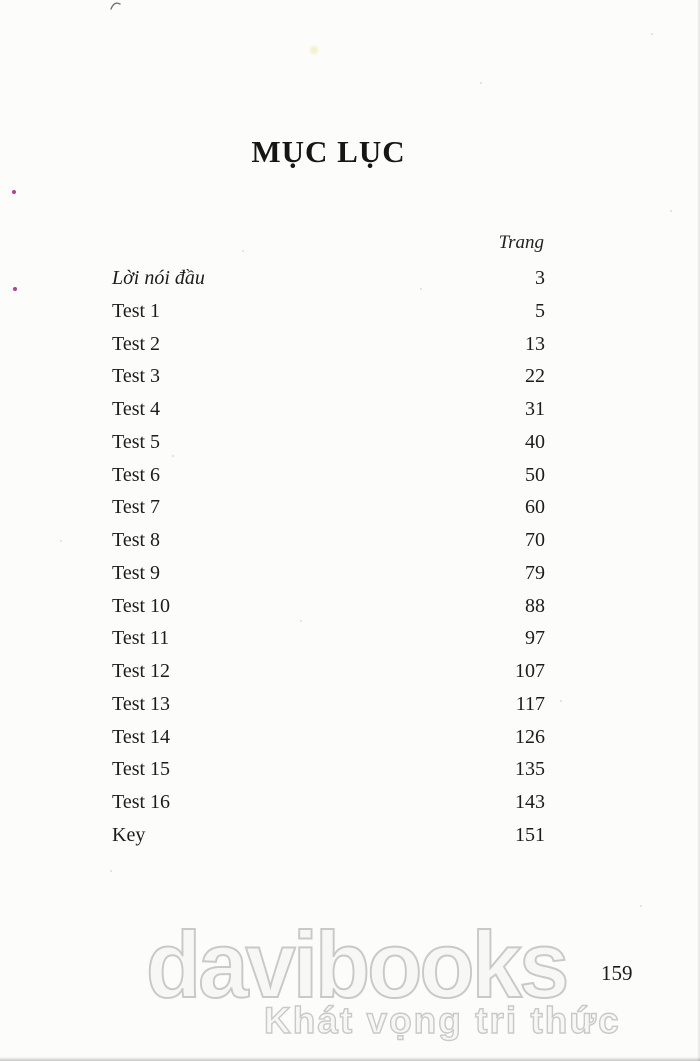 Image resolution: width=700 pixels, height=1061 pixels. Describe the element at coordinates (530, 671) in the screenshot. I see `toc-entry-page: 107` at that location.